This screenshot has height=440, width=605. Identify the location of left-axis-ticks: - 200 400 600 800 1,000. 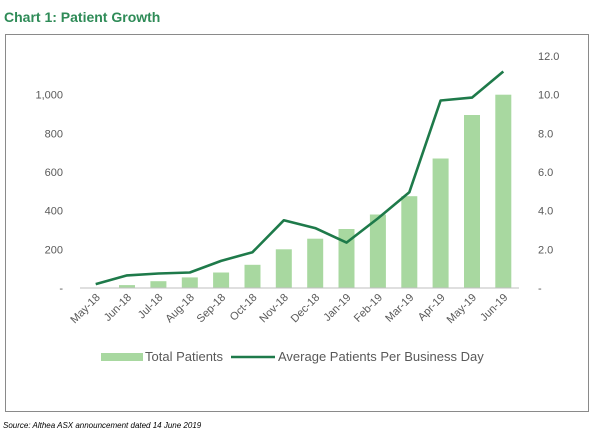
(49, 192).